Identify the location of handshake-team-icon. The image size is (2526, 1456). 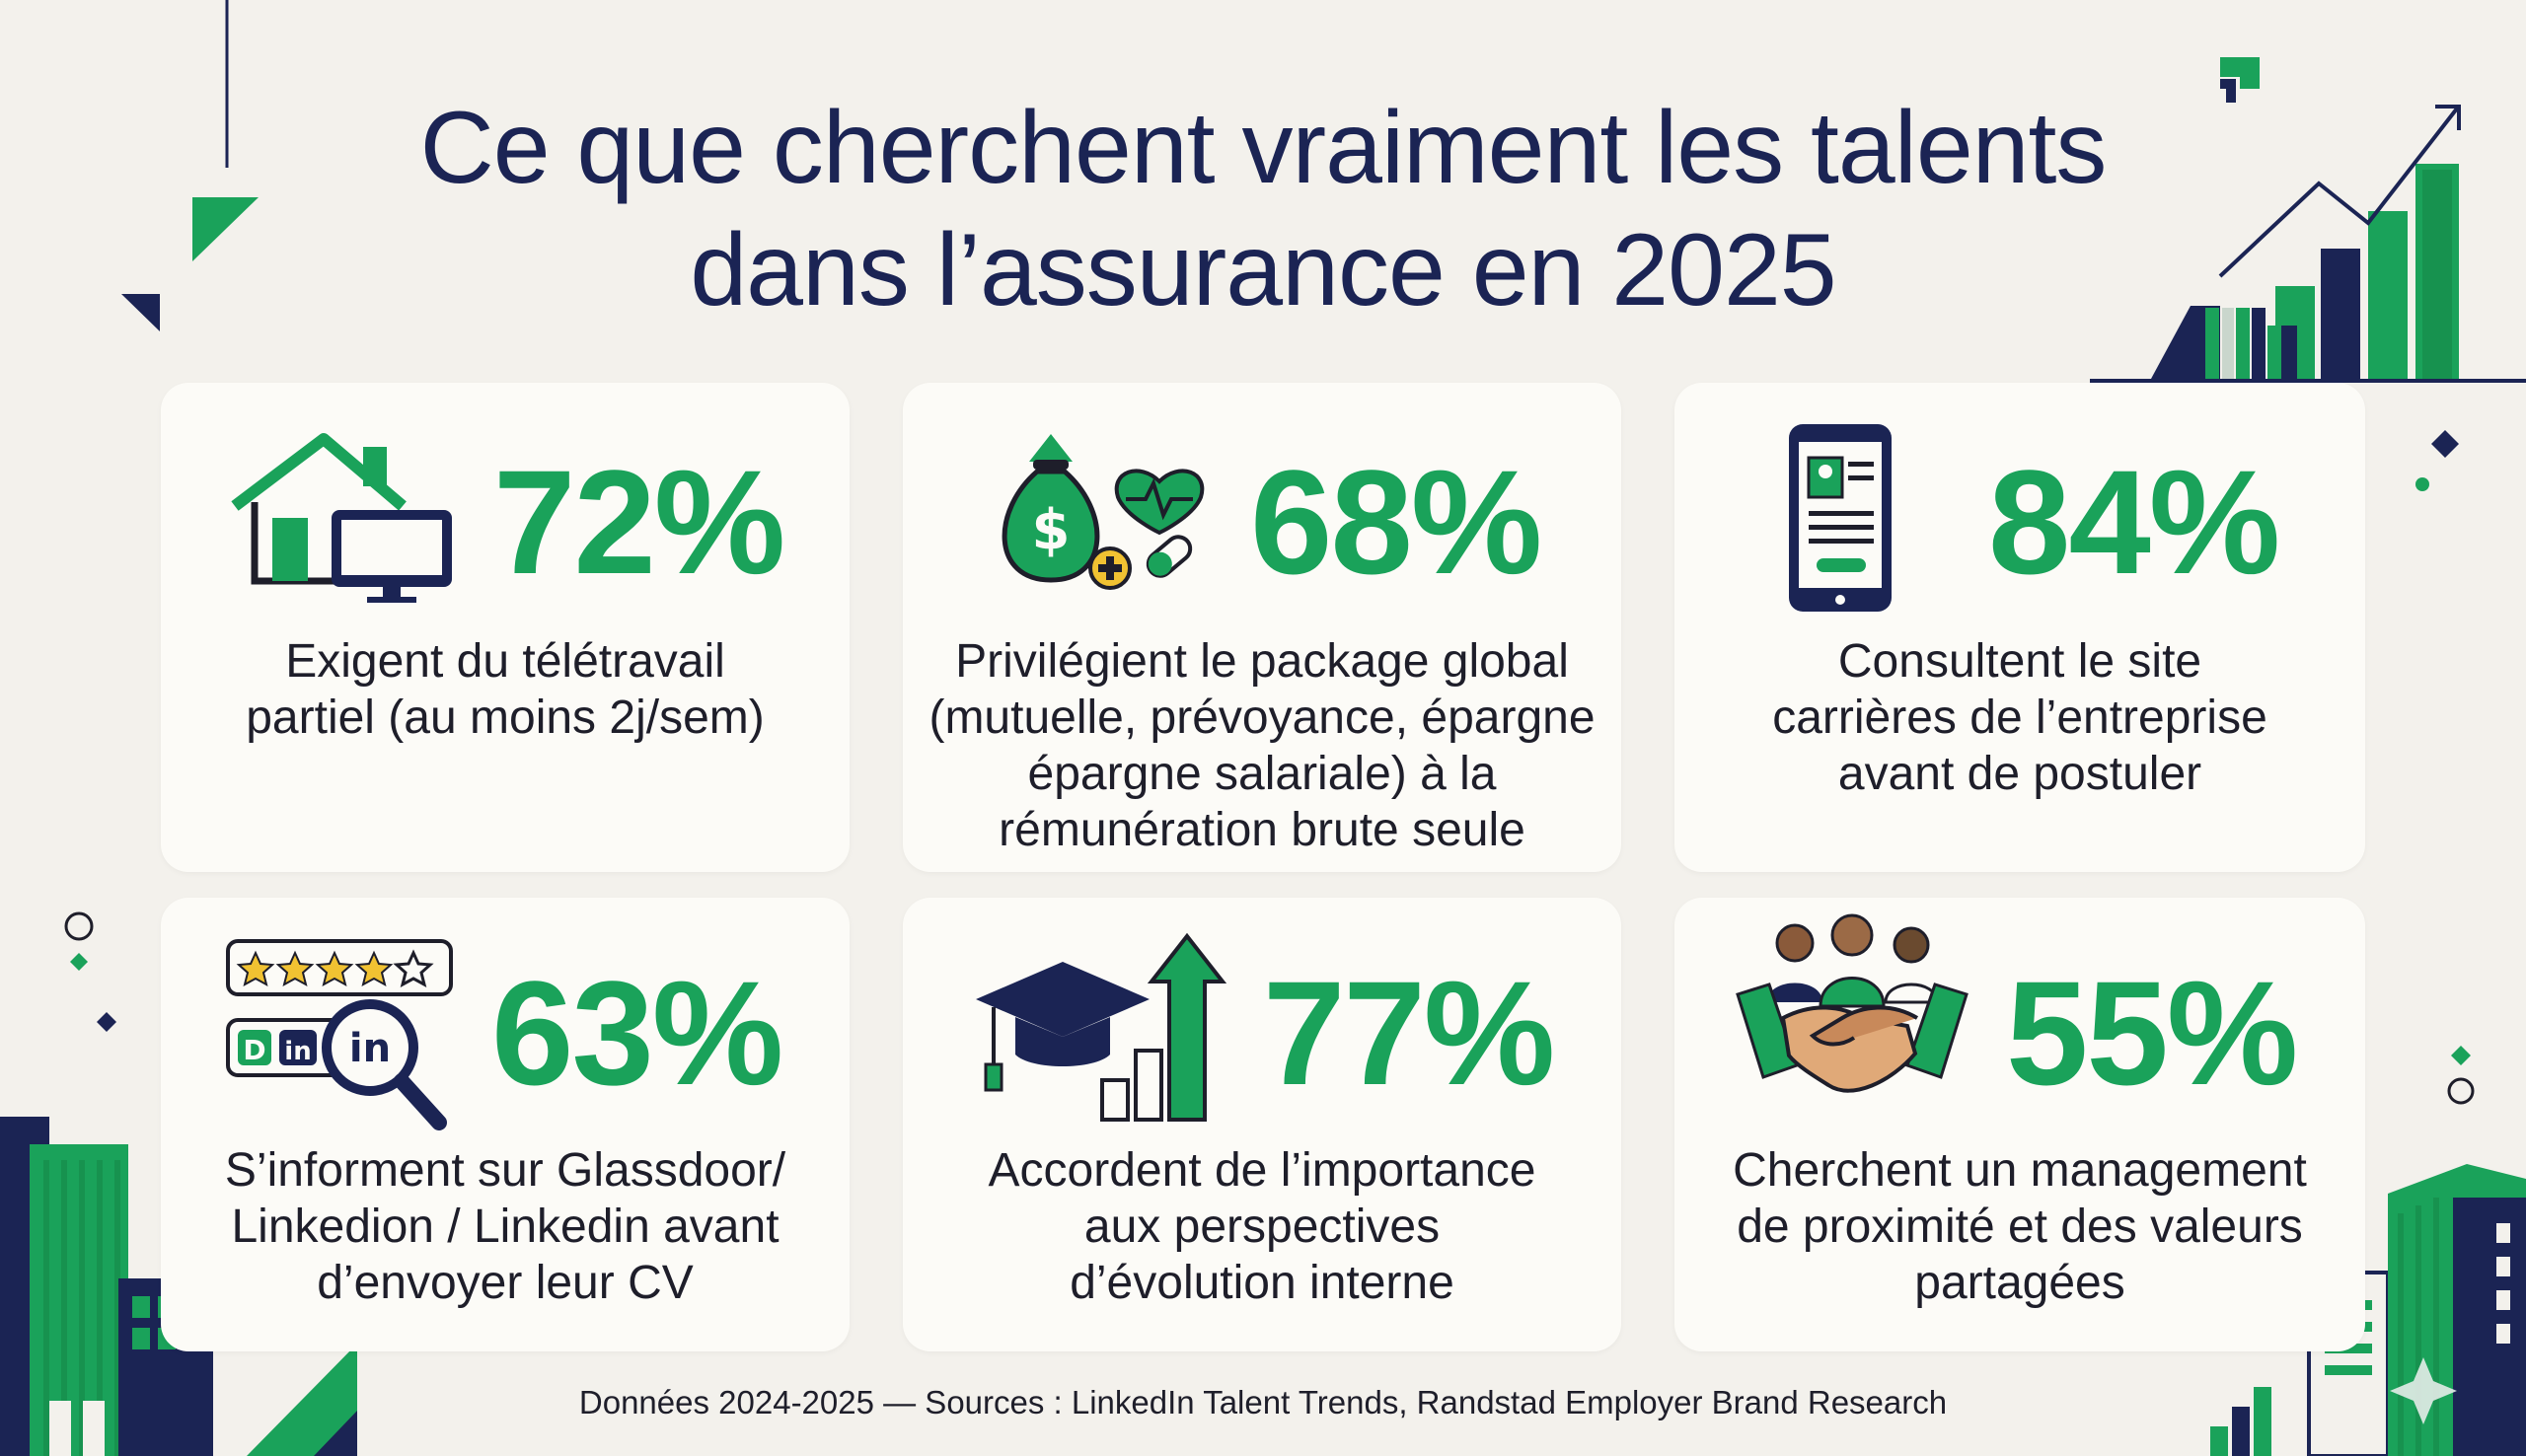
(1852, 1003).